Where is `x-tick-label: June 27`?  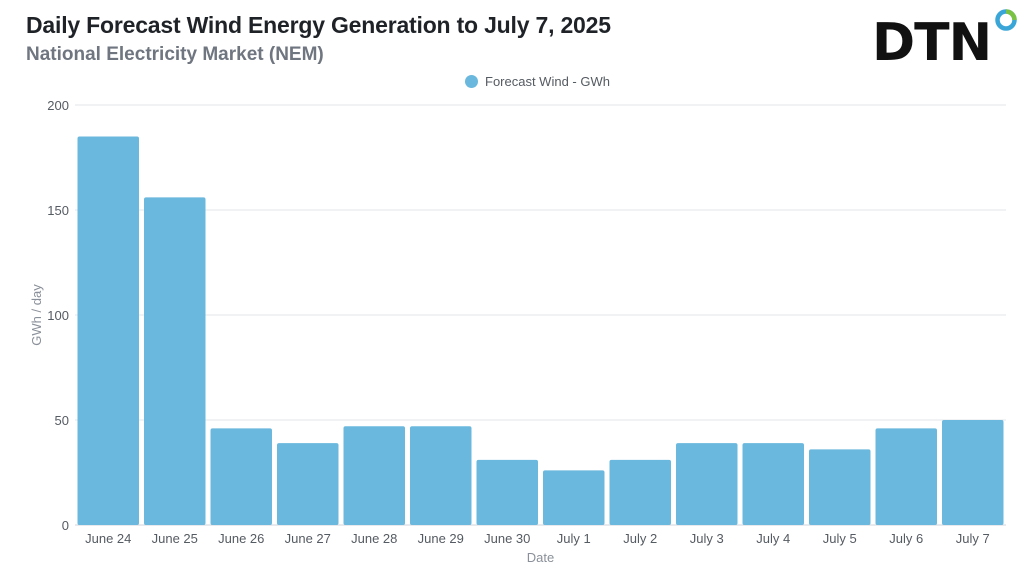 x-tick-label: June 27 is located at coordinates (308, 538).